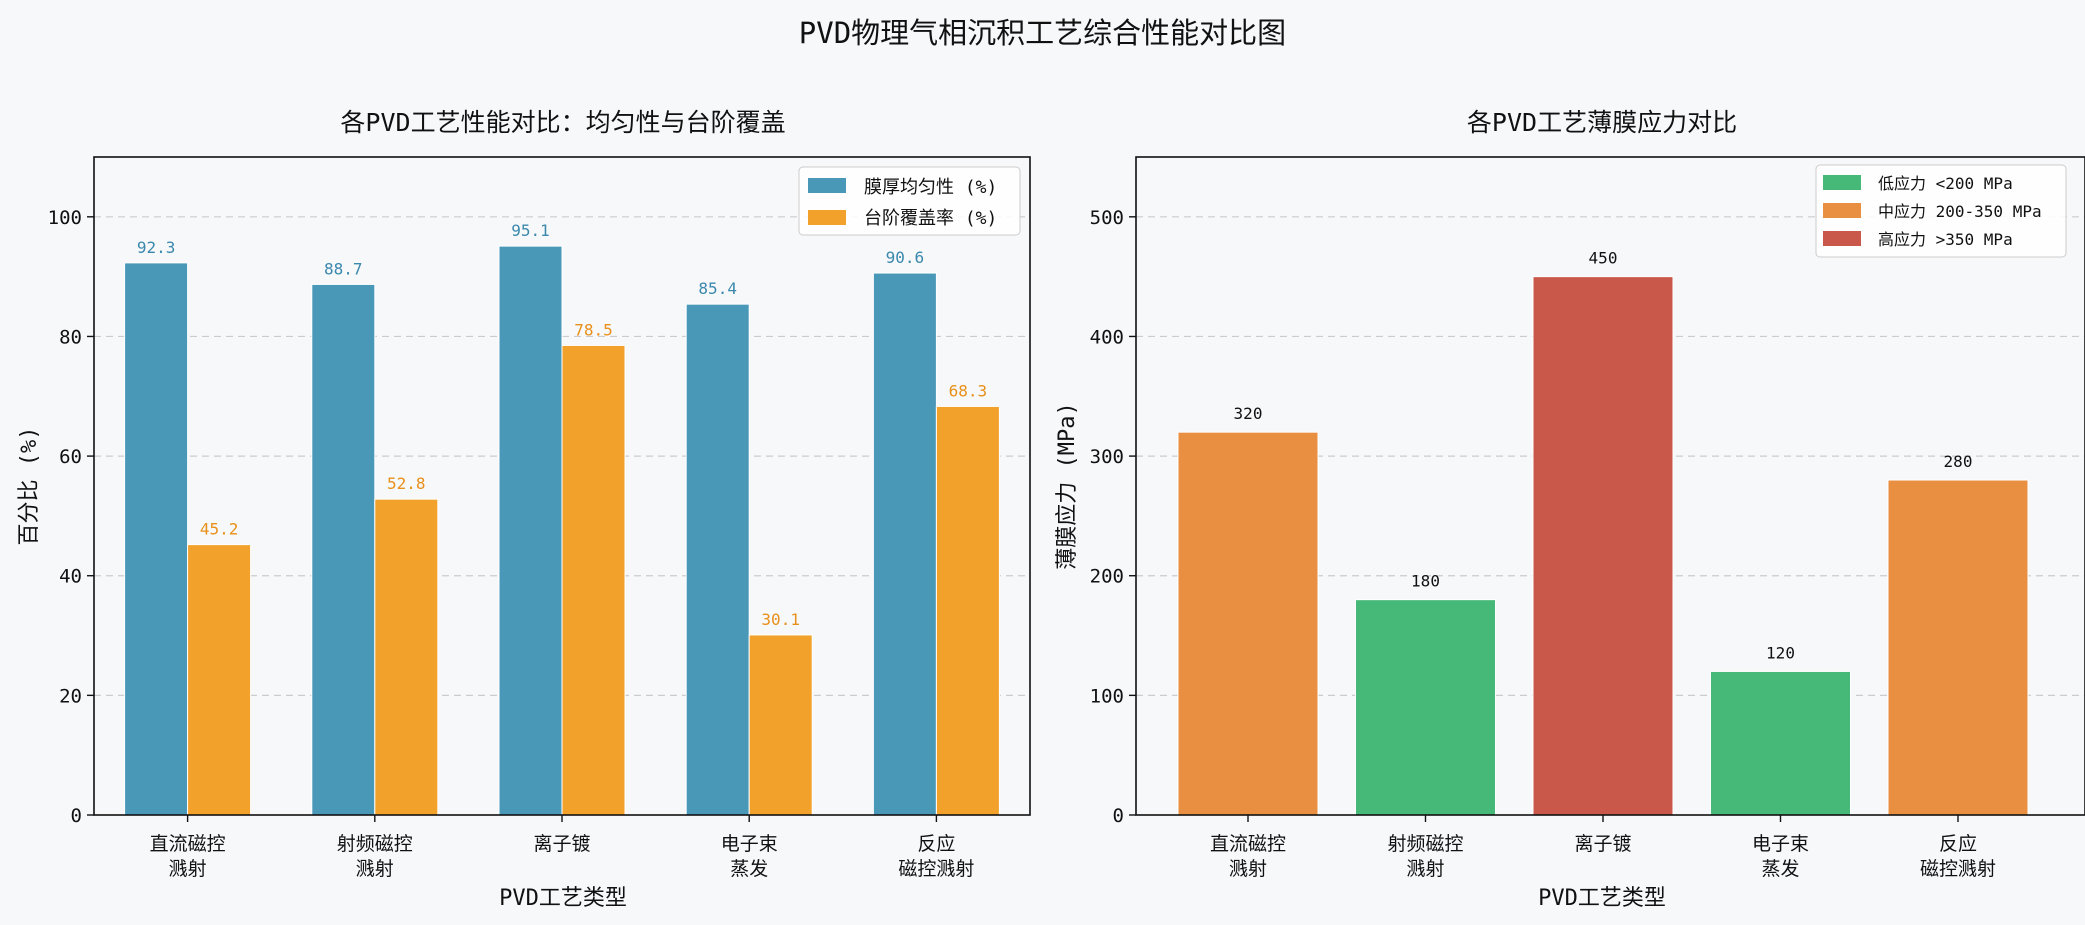 The width and height of the screenshot is (2085, 925). I want to click on left-legend-box, so click(909, 201).